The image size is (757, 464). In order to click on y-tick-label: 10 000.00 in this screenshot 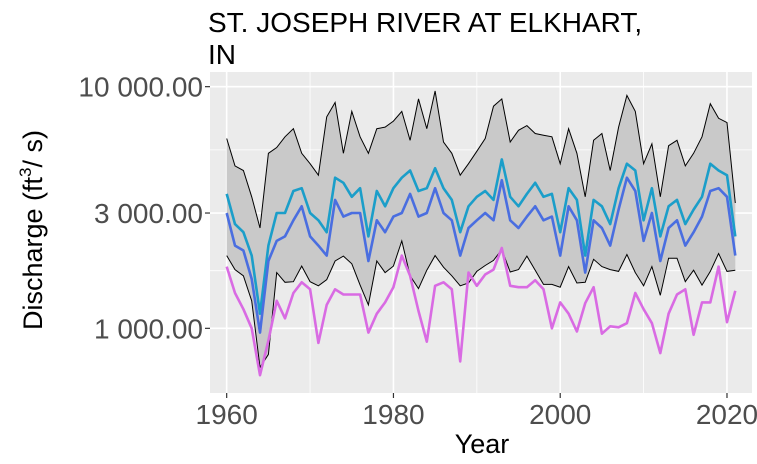, I will do `click(140, 87)`.